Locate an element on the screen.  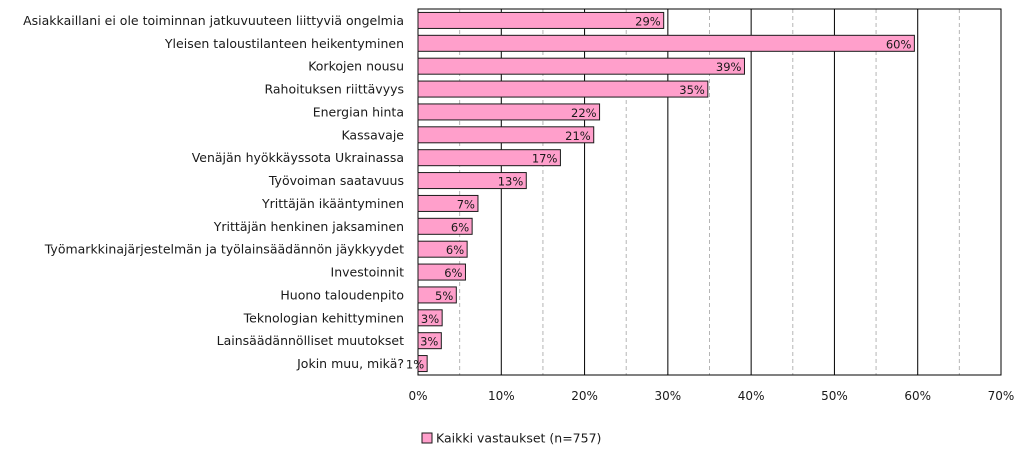
data-label: 29% is located at coordinates (648, 21).